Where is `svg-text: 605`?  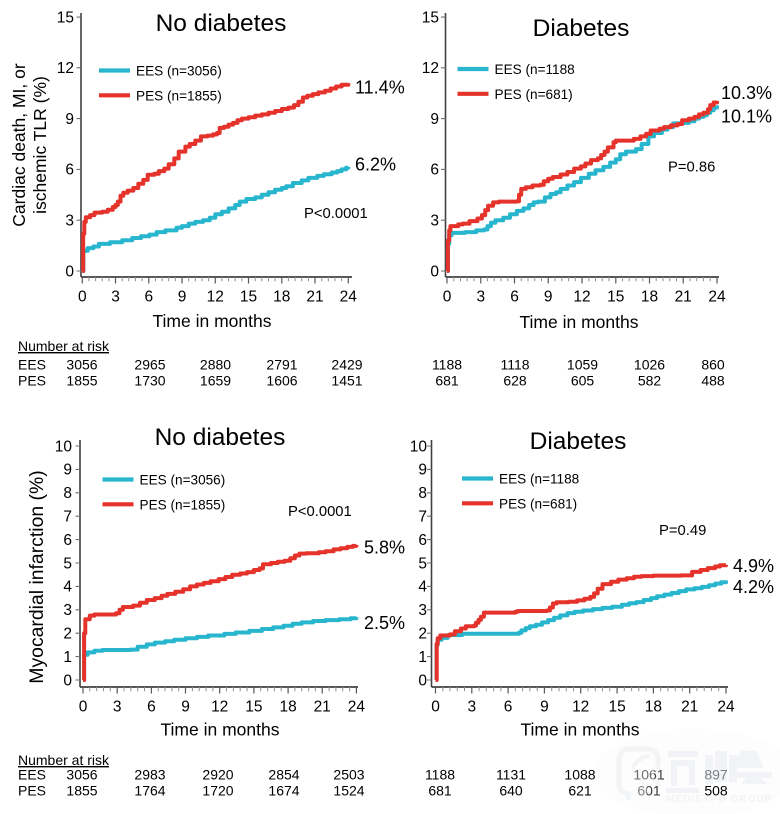 svg-text: 605 is located at coordinates (583, 381).